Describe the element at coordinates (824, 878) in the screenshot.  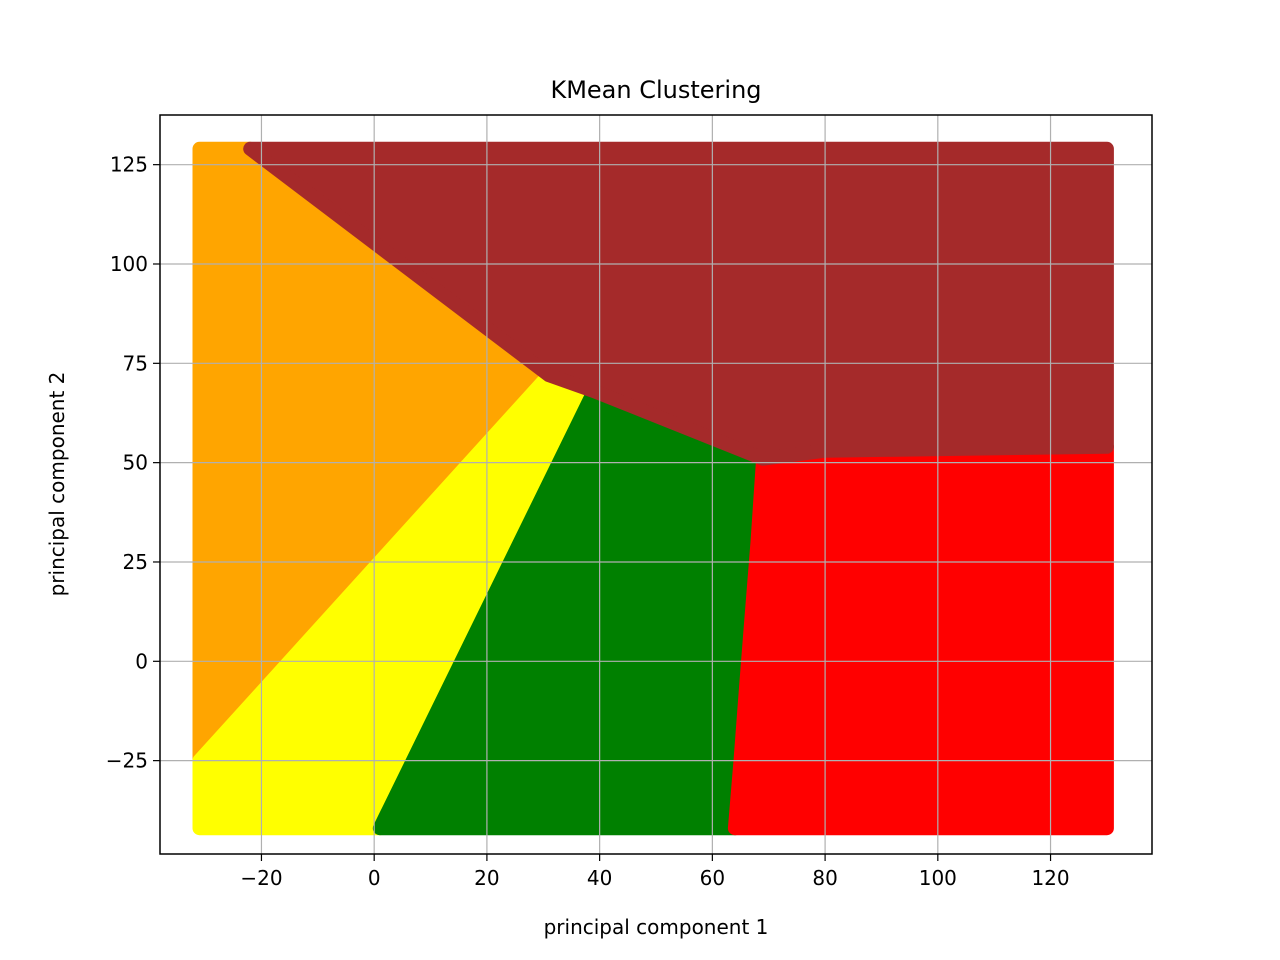
I see `x-tick-label: 80` at that location.